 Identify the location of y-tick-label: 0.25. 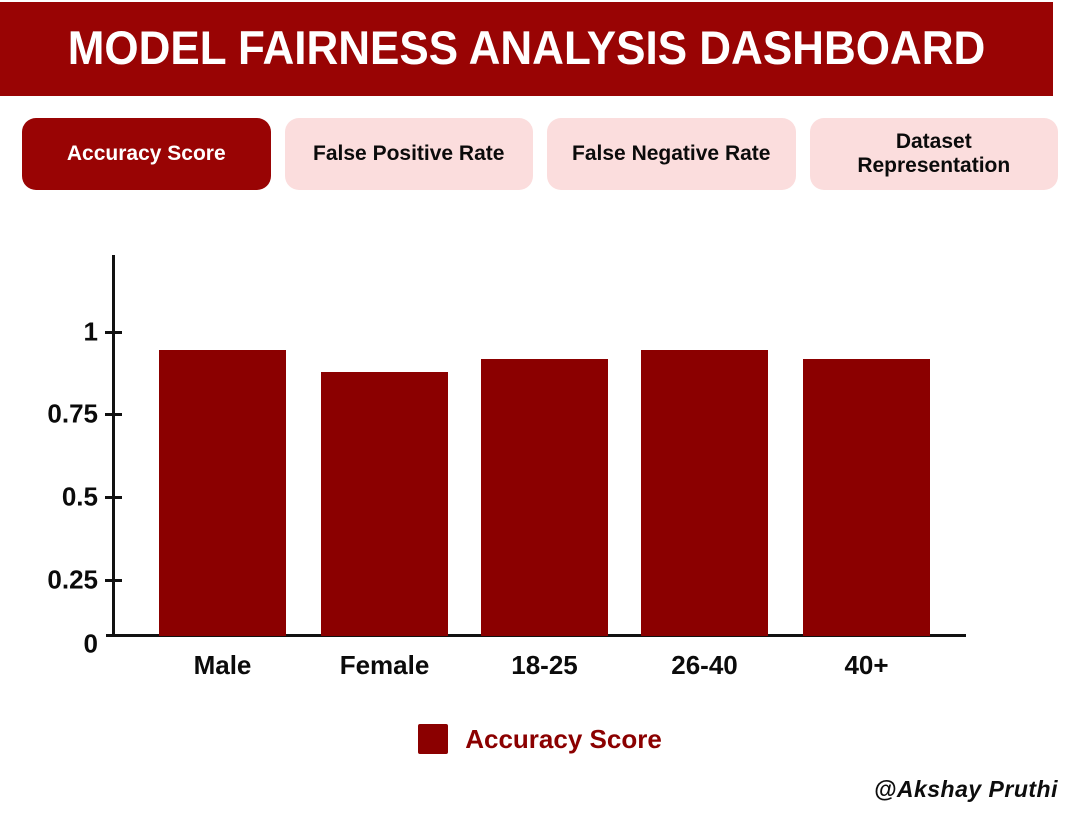
(72, 579).